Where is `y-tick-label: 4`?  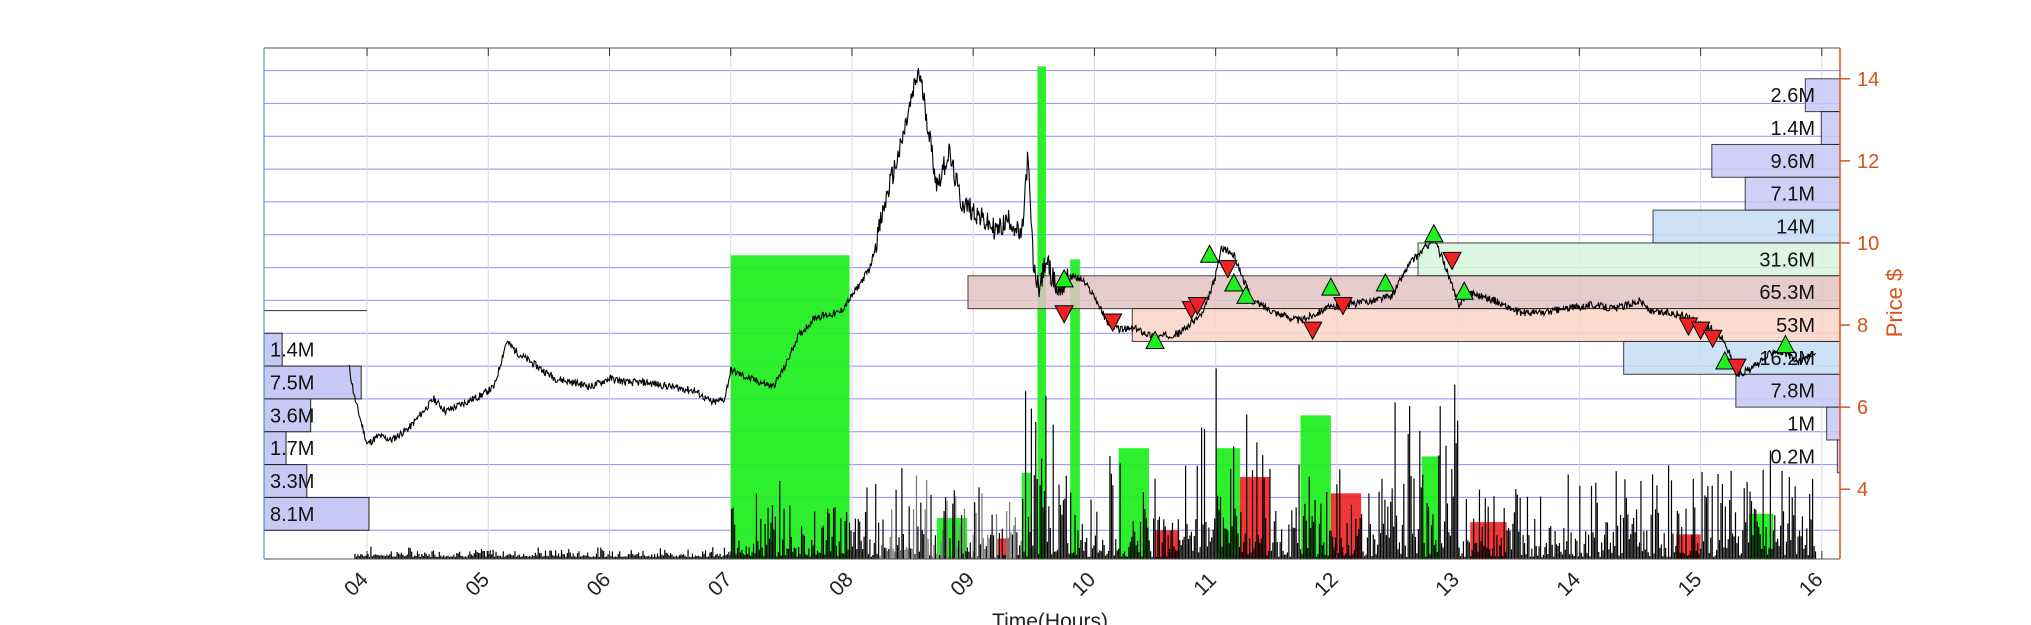 y-tick-label: 4 is located at coordinates (1862, 490).